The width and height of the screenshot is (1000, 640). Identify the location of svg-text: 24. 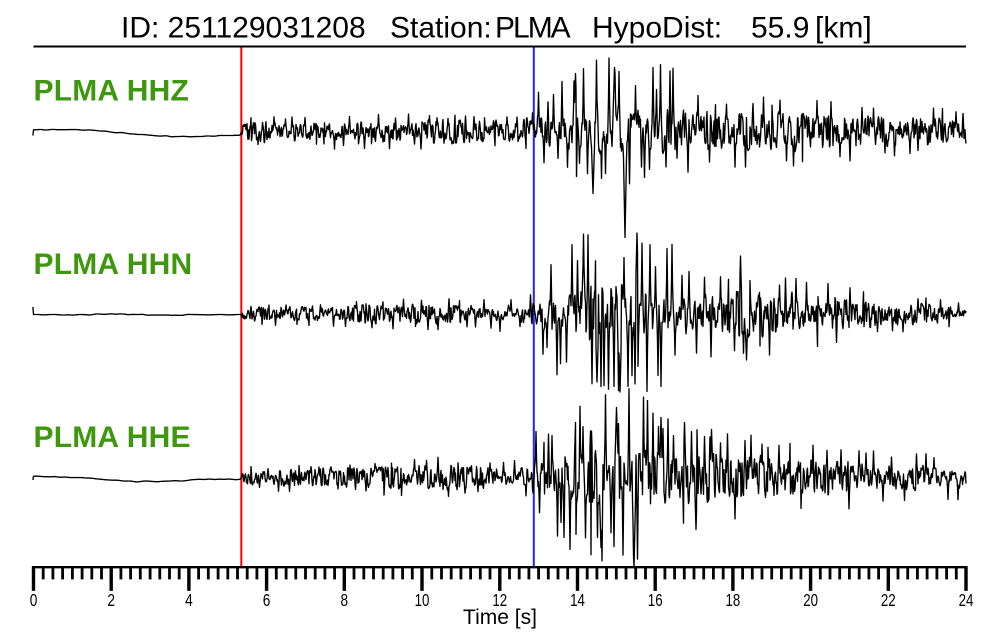
(966, 600).